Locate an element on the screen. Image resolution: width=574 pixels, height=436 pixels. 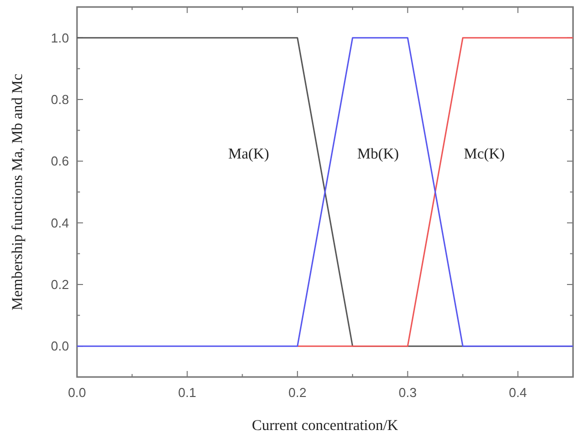
annotation: Ma(K) is located at coordinates (249, 154).